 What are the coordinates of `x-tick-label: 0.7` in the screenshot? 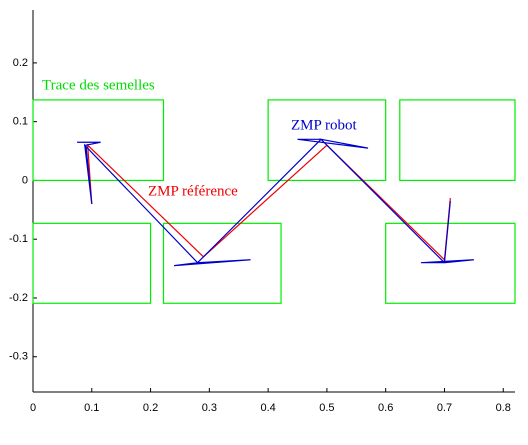 It's located at (444, 408).